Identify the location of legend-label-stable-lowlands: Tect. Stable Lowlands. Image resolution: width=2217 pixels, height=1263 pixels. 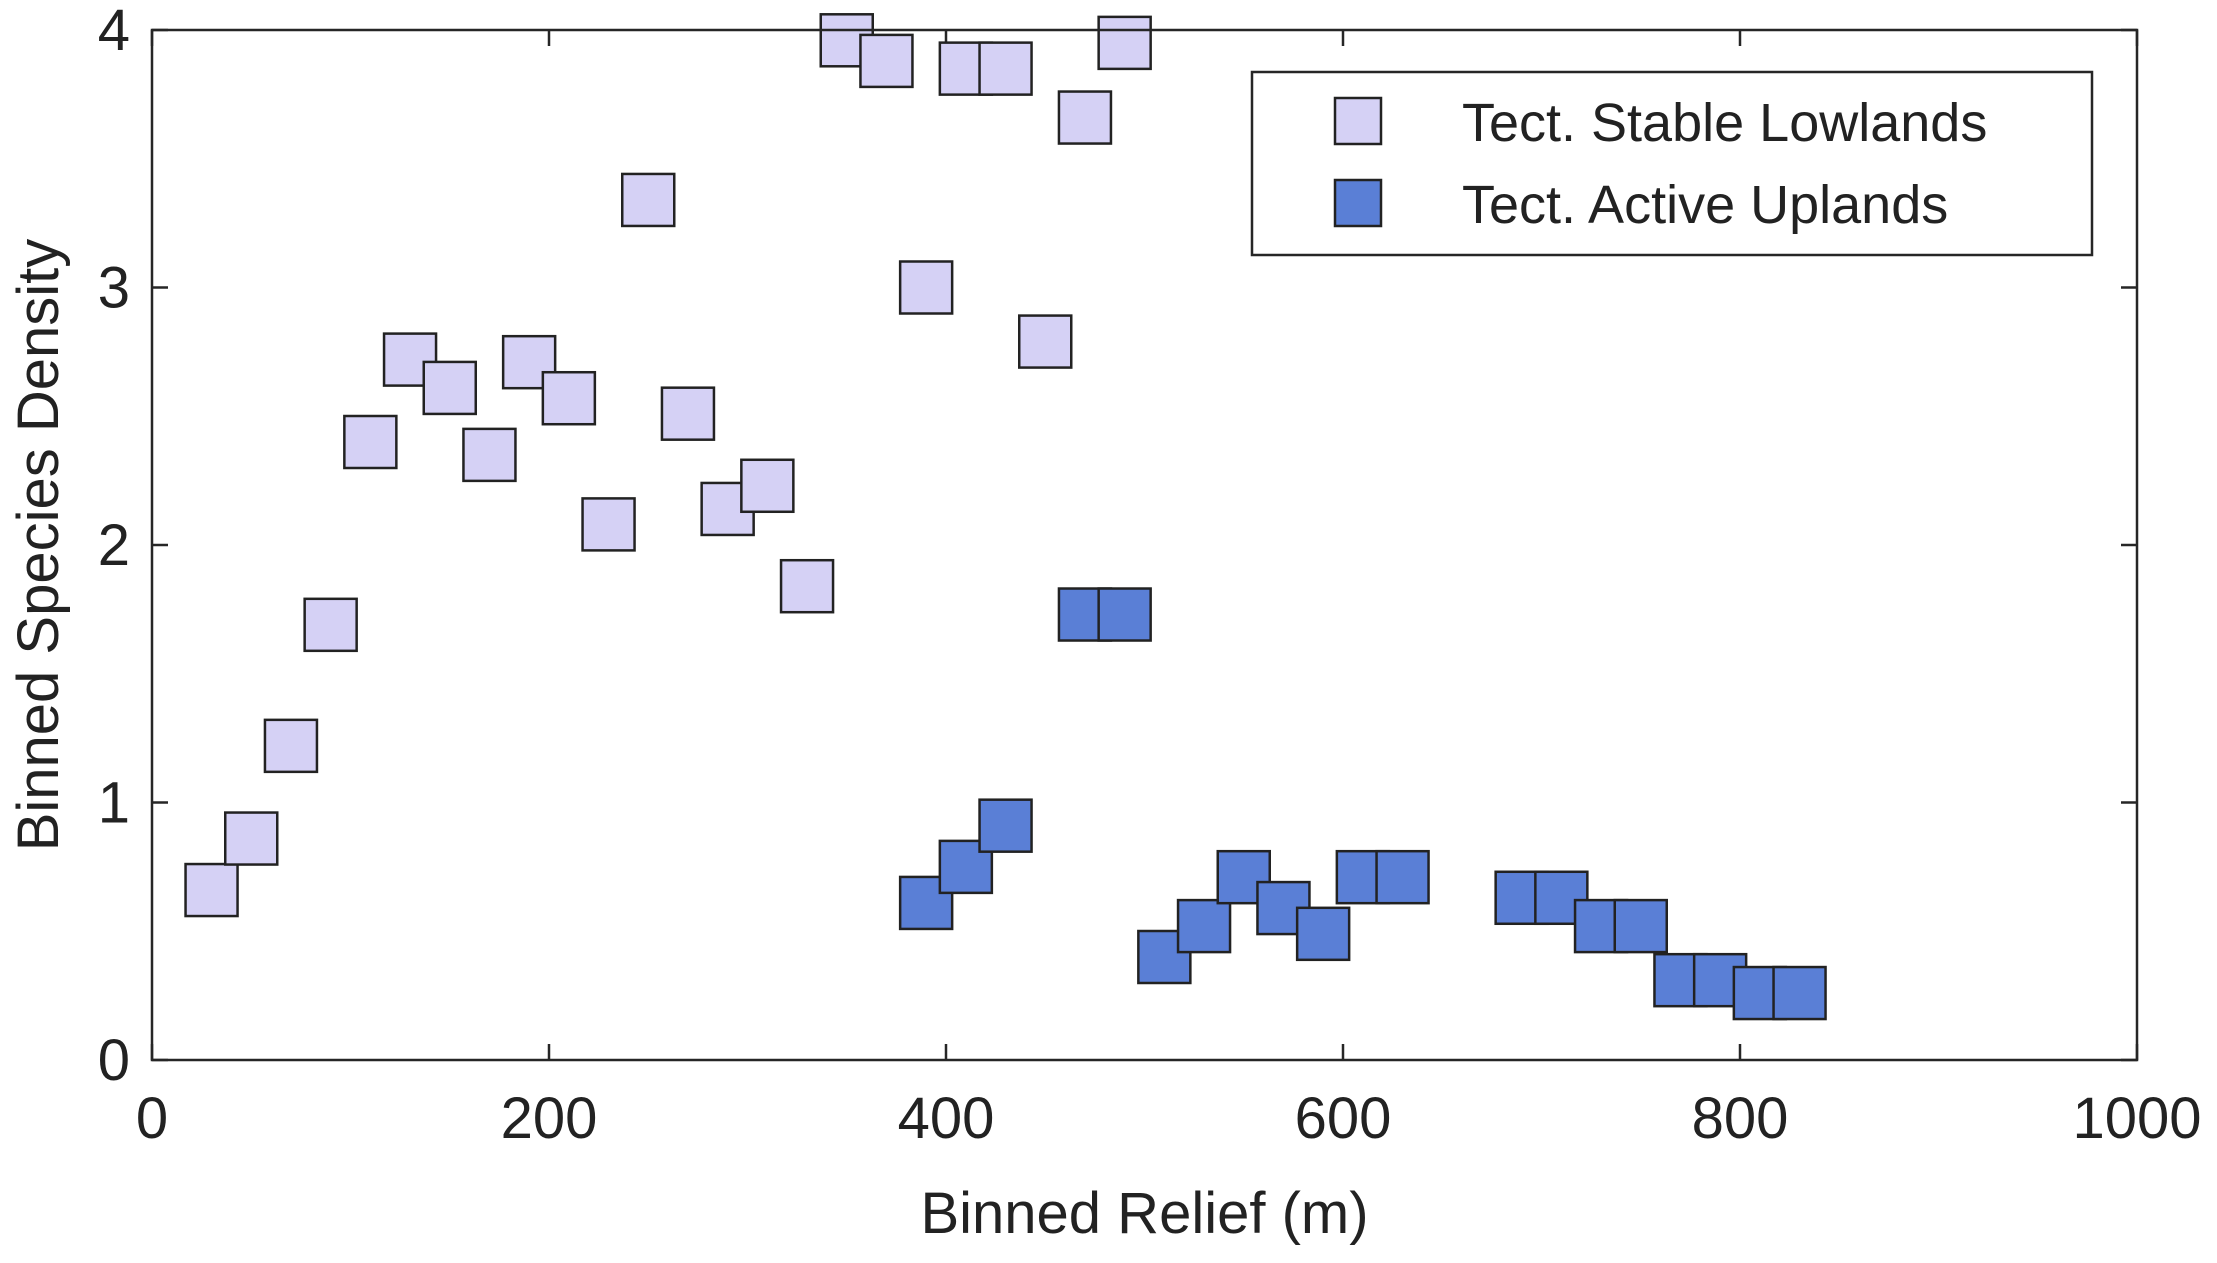
(1724, 123).